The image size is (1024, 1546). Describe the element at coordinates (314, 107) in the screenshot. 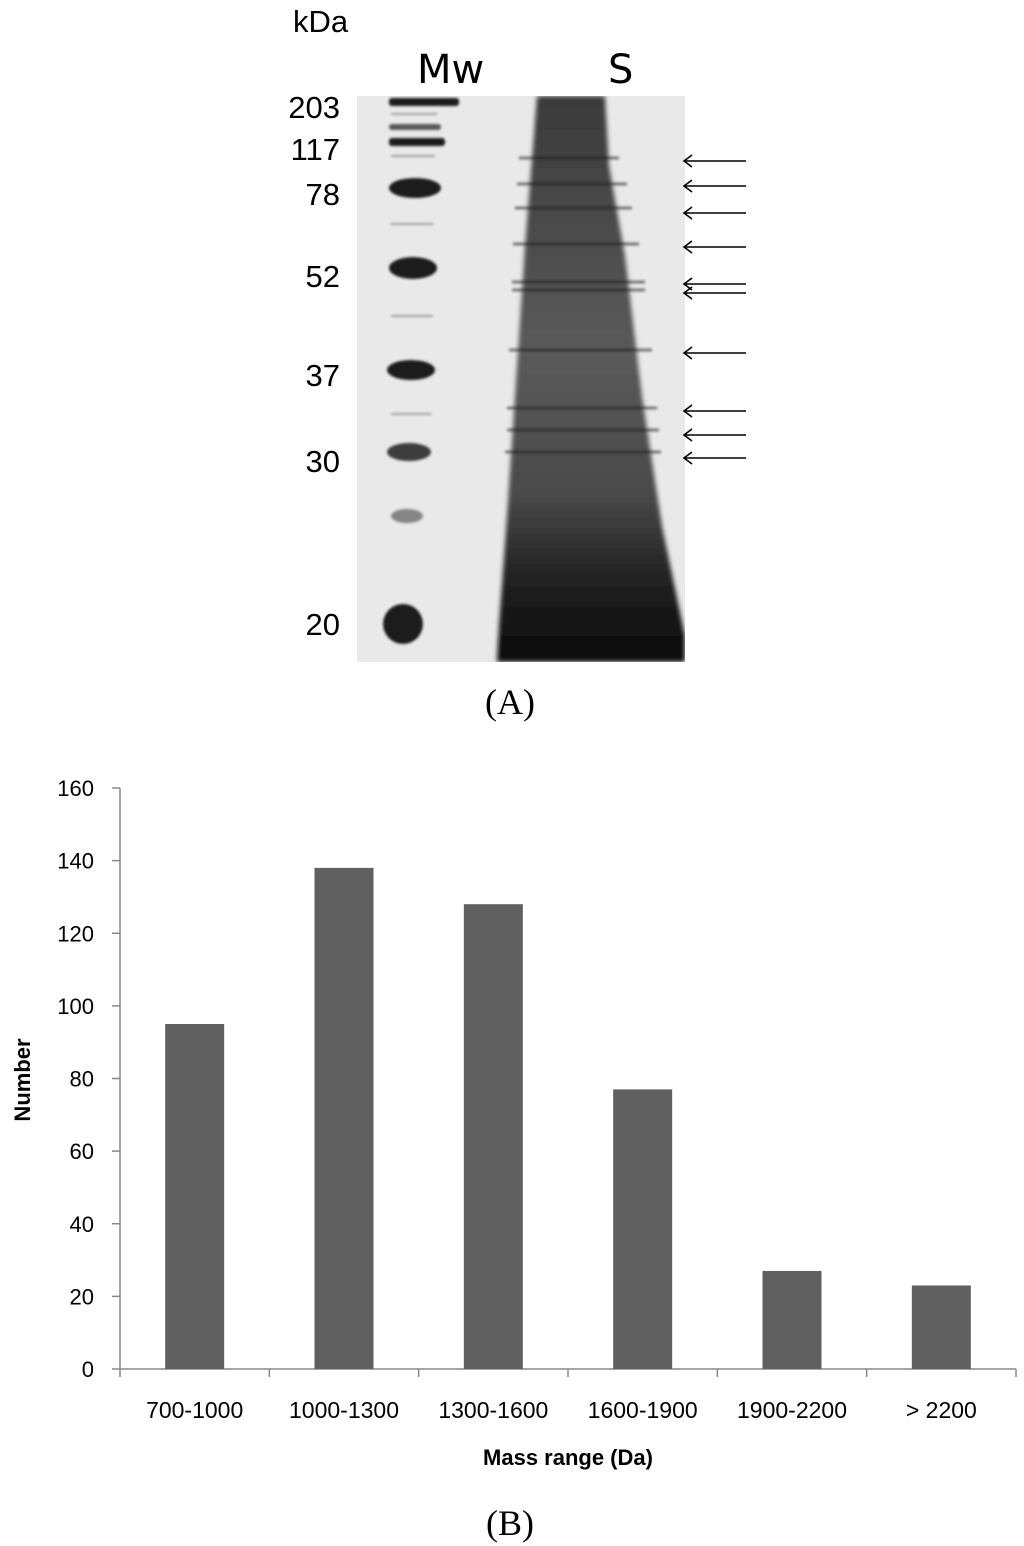

I see `ladder-label-203: 203` at that location.